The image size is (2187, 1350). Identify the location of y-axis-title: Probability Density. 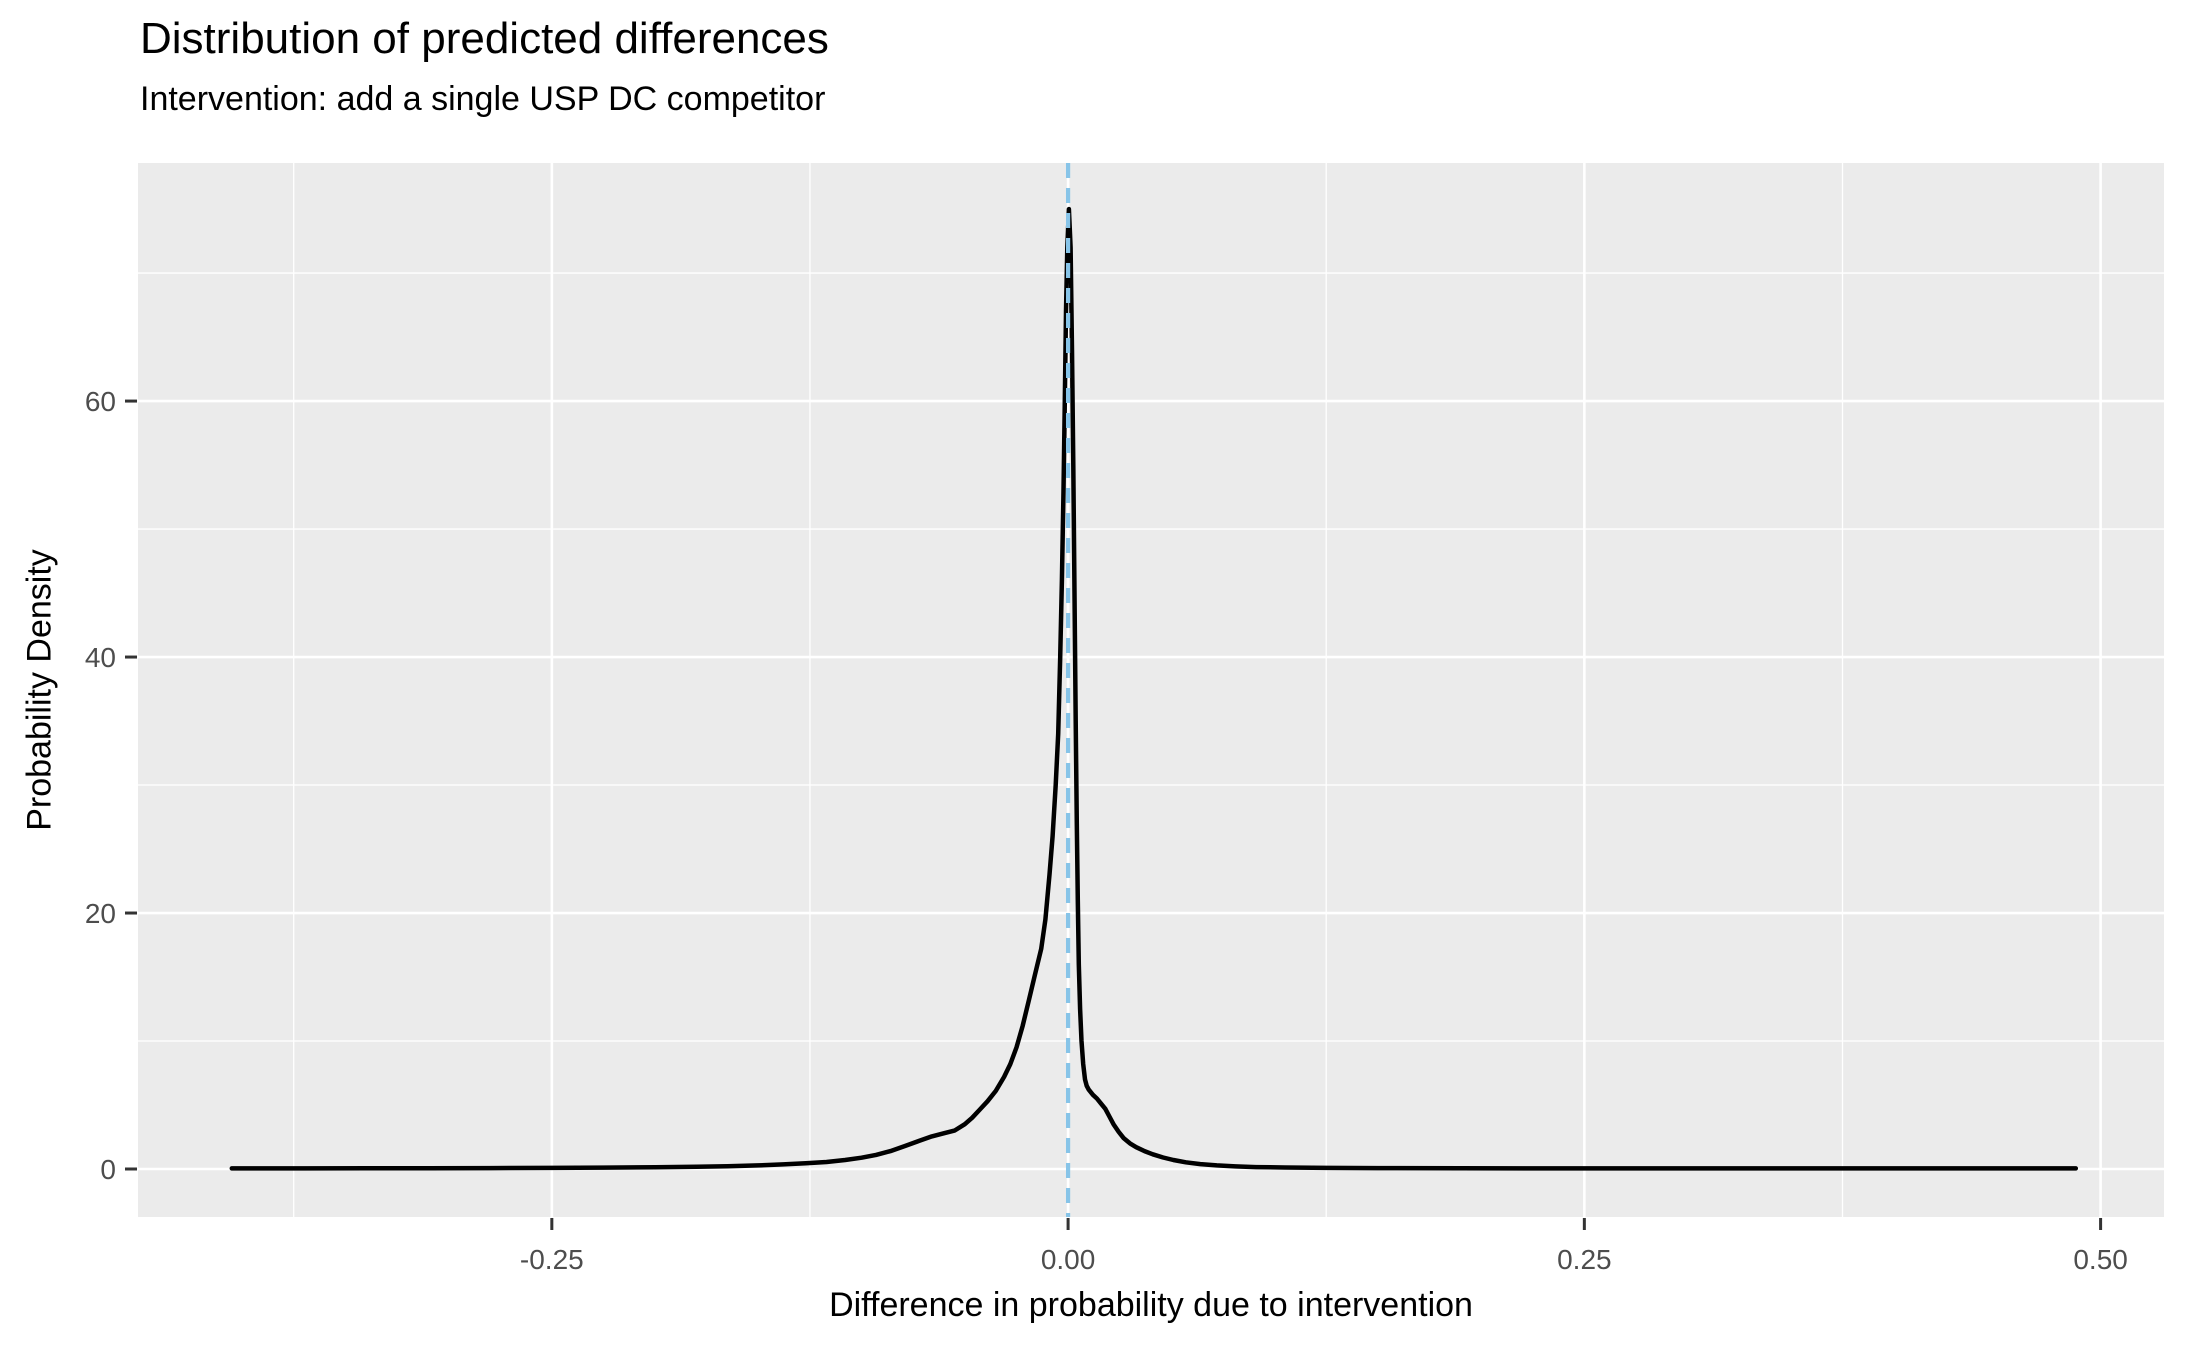
(39, 690).